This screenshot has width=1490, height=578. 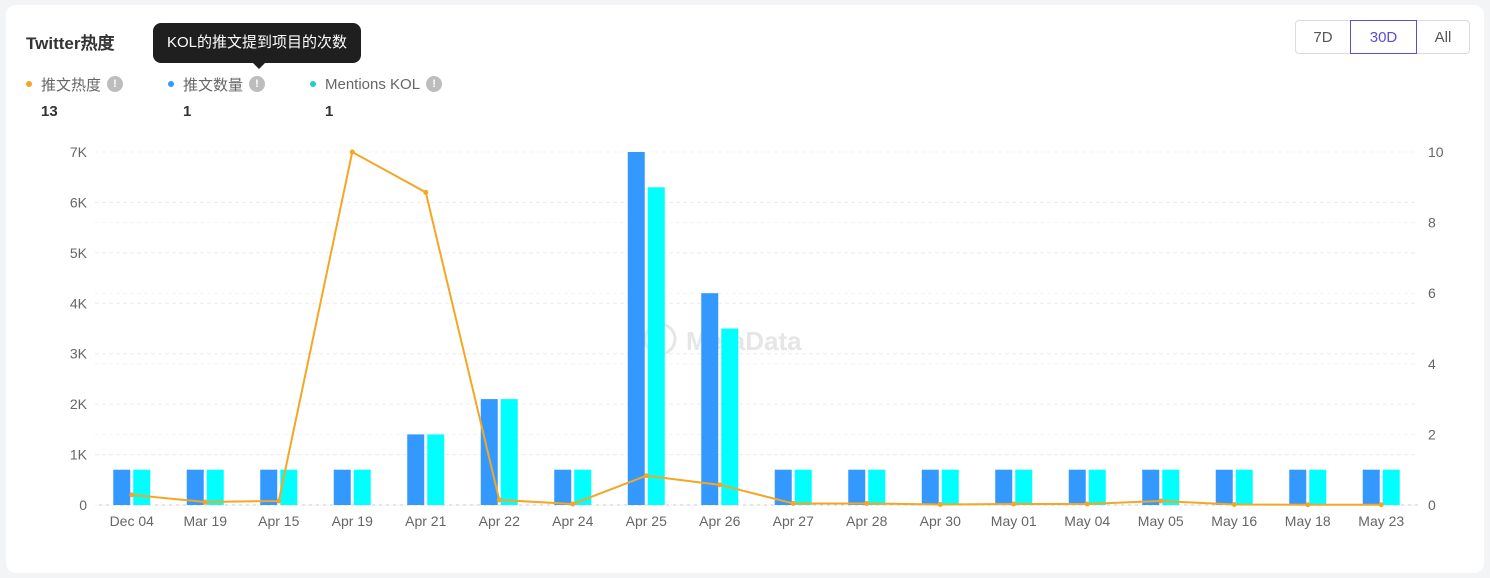 I want to click on legend-label-mentions: Mentions KOL, so click(x=373, y=84).